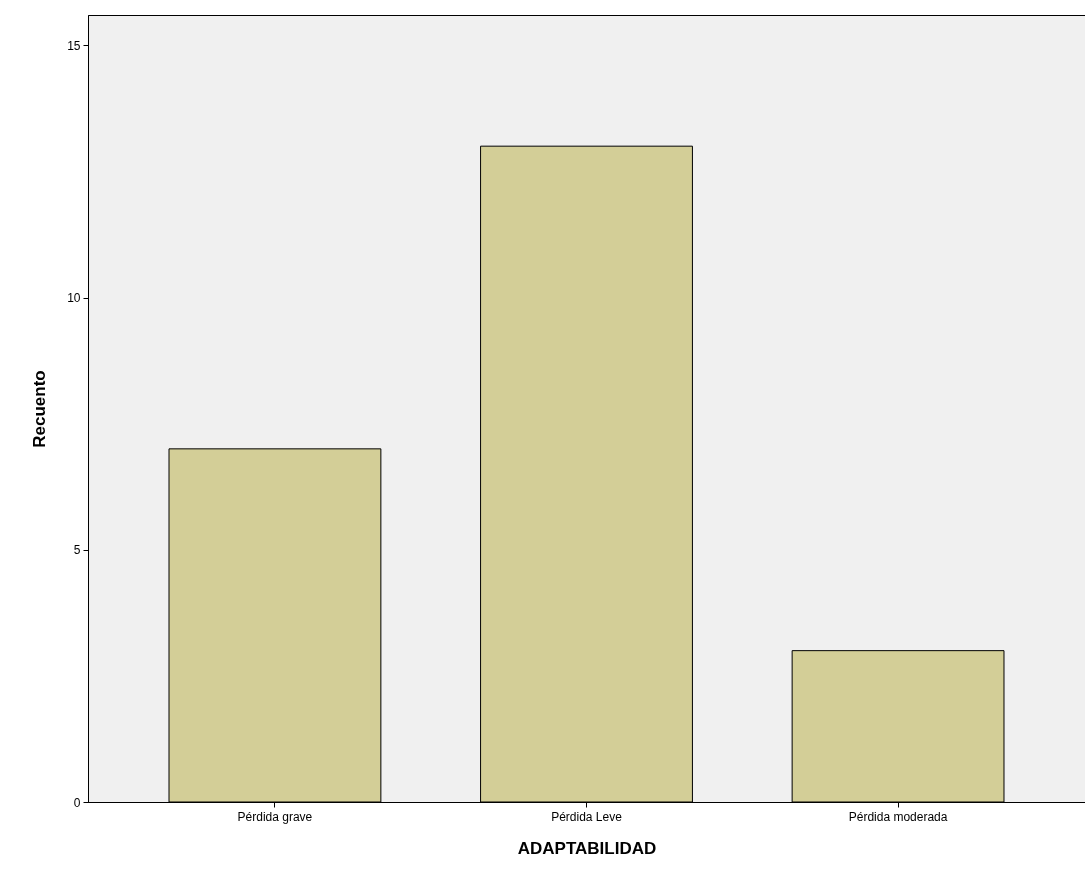  What do you see at coordinates (587, 816) in the screenshot?
I see `x-tick-label: Pérdida Leve` at bounding box center [587, 816].